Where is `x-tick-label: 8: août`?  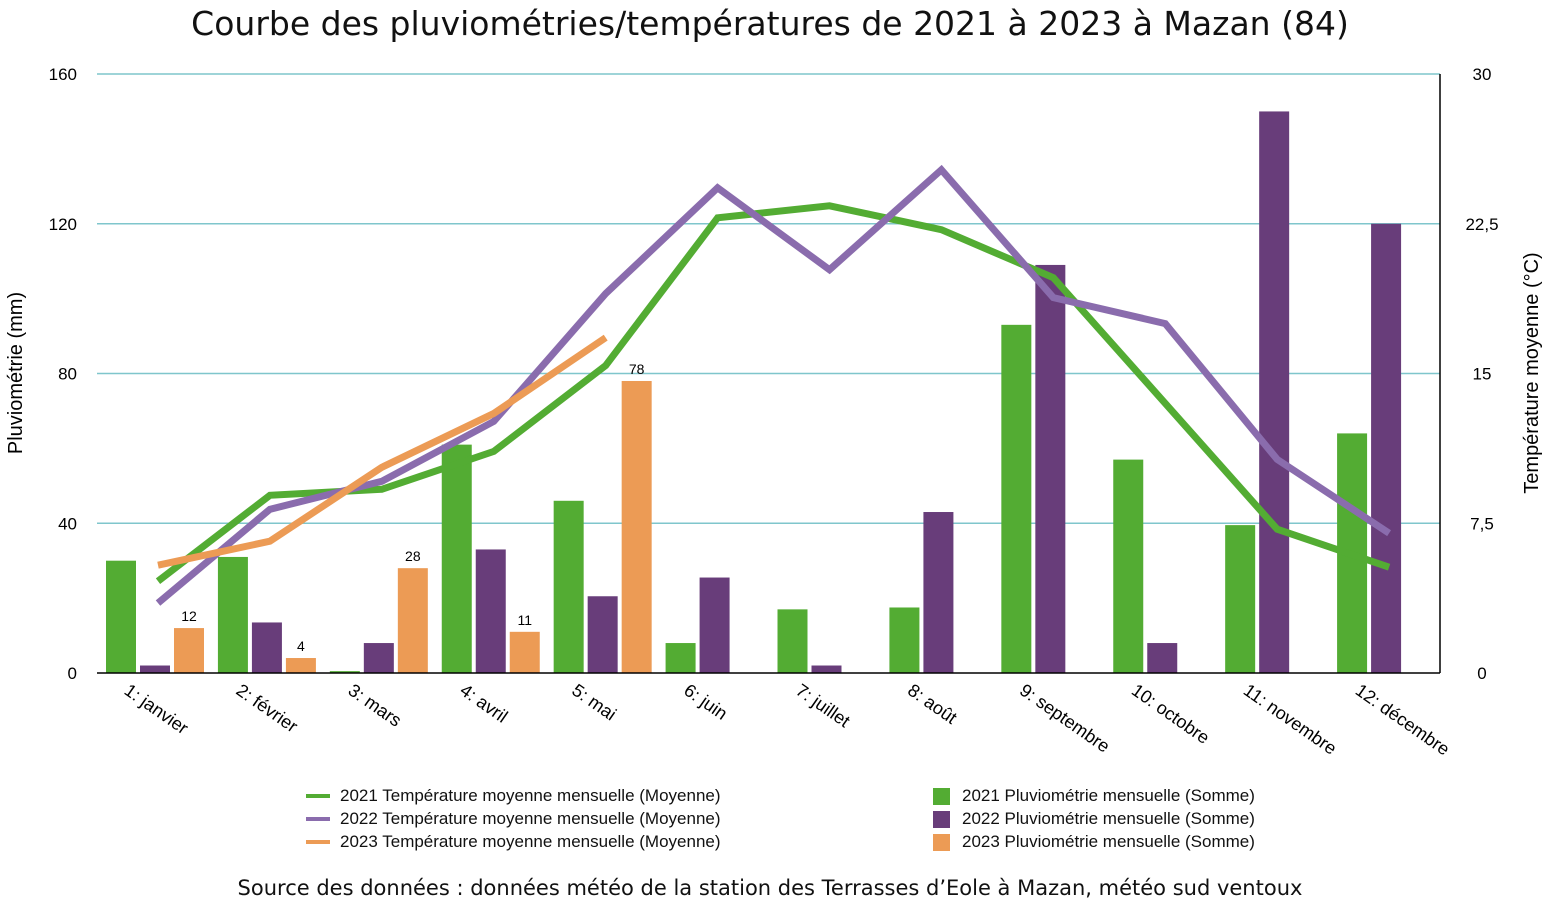 x-tick-label: 8: août is located at coordinates (932, 704).